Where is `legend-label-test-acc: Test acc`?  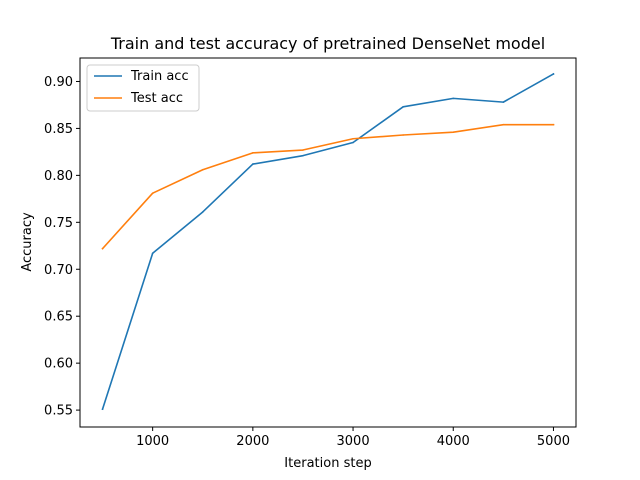
legend-label-test-acc: Test acc is located at coordinates (156, 98).